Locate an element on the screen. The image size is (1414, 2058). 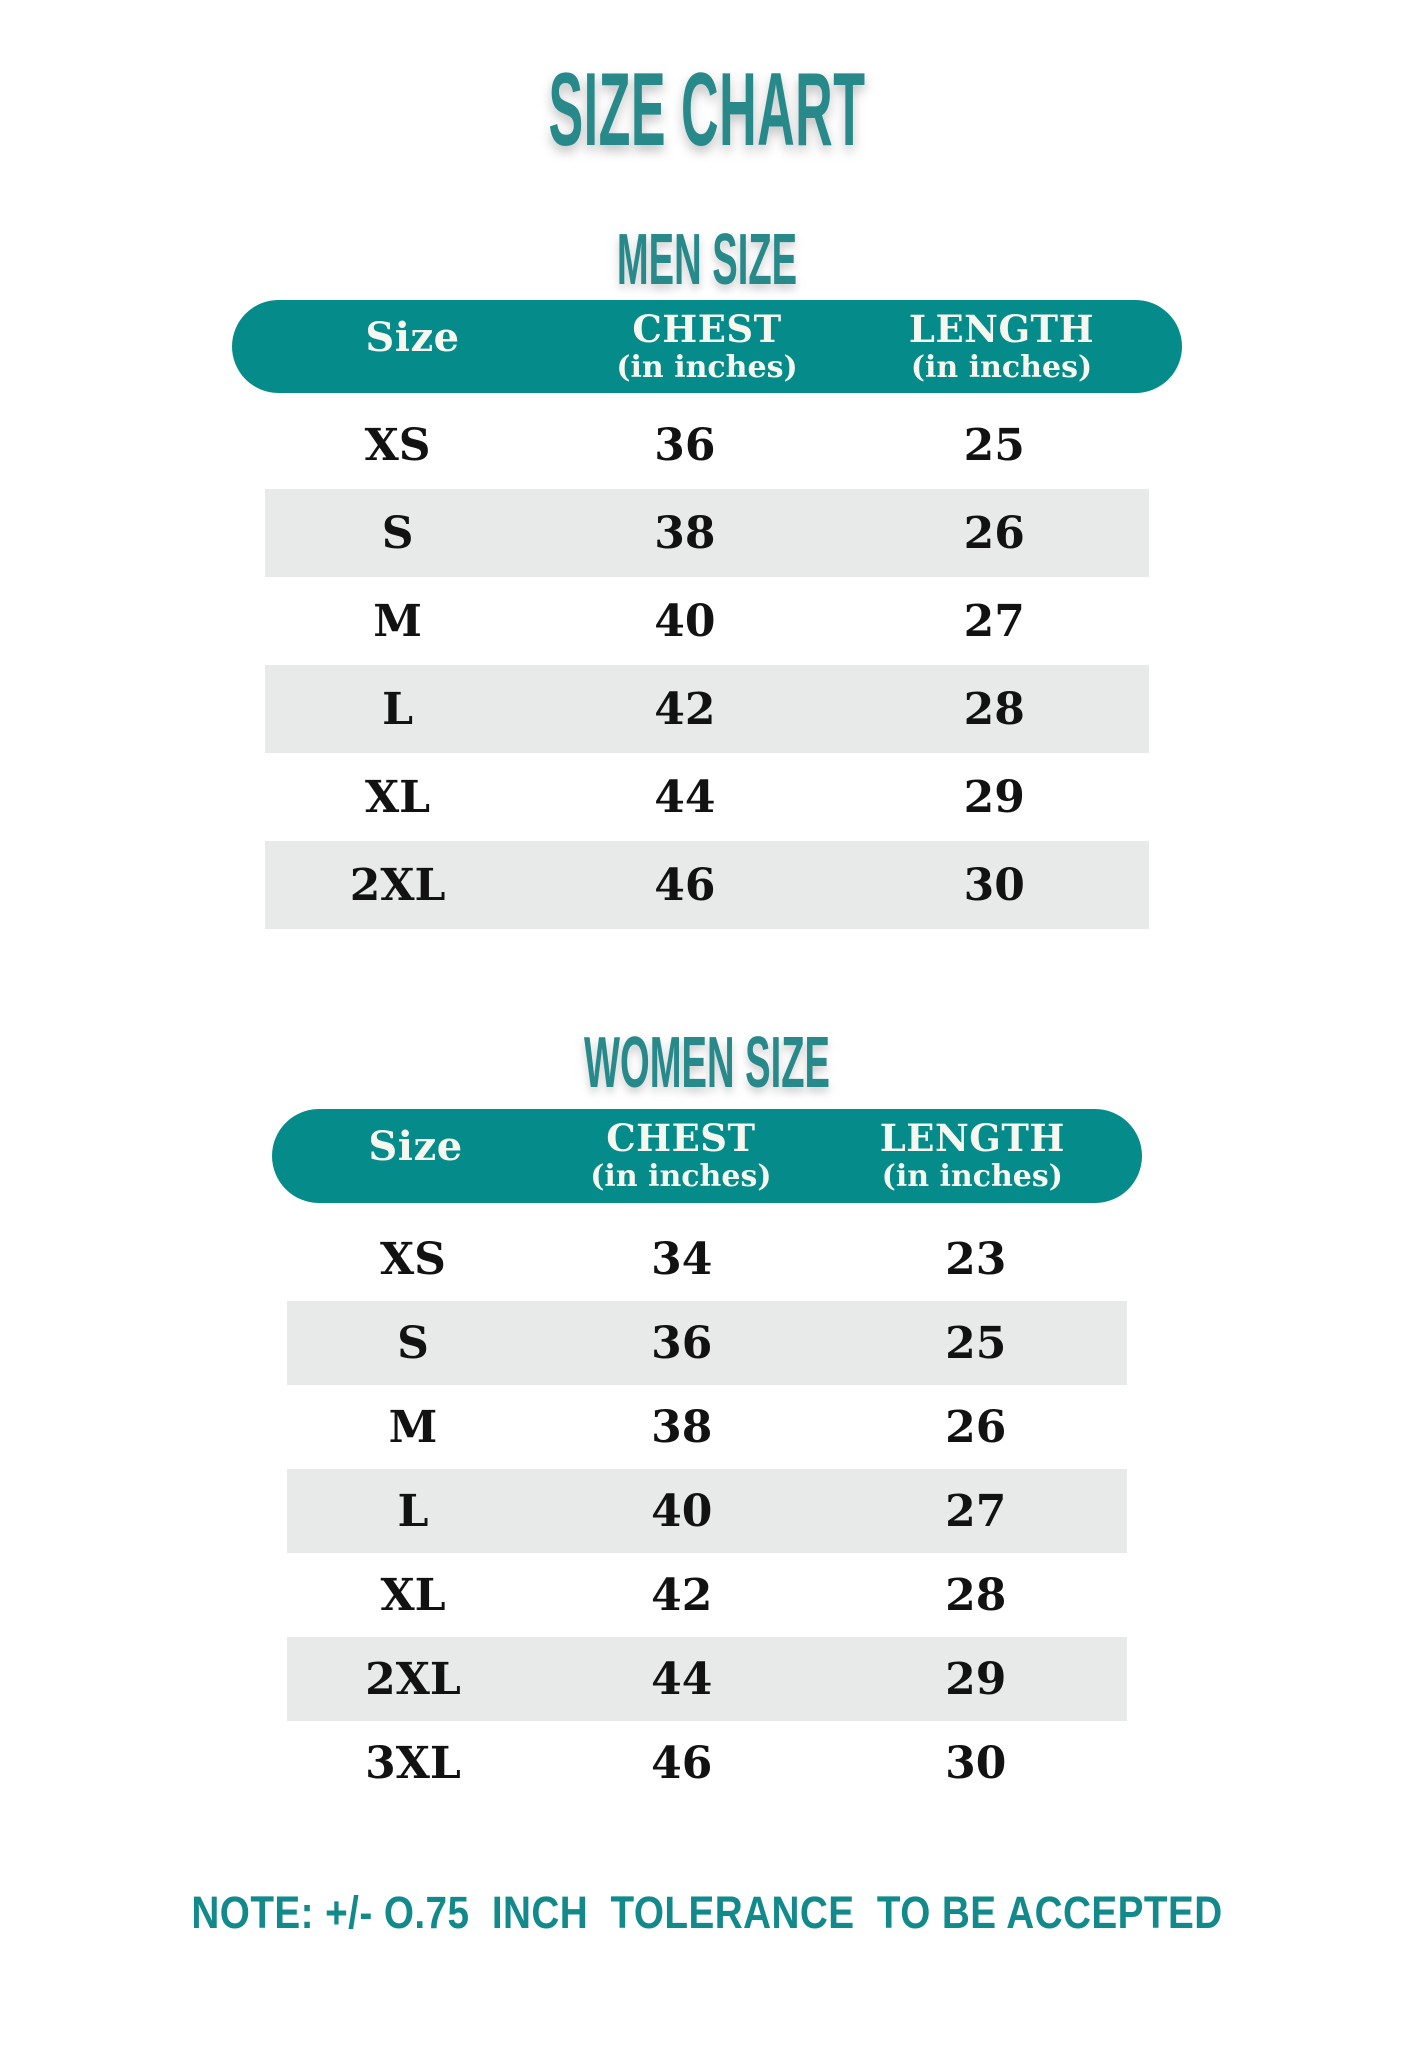
size-cell: 3XL is located at coordinates (413, 1763).